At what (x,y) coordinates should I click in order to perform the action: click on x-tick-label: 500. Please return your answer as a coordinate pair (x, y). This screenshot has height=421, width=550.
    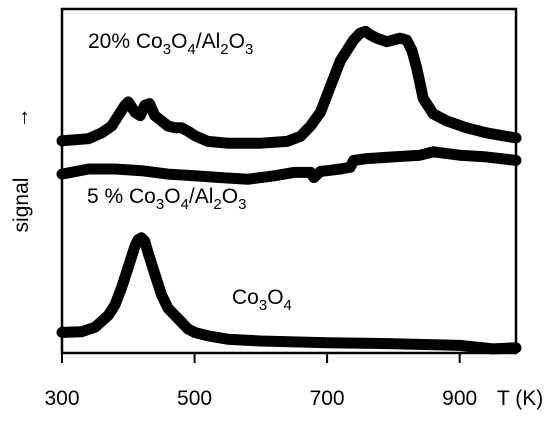
    Looking at the image, I should click on (194, 398).